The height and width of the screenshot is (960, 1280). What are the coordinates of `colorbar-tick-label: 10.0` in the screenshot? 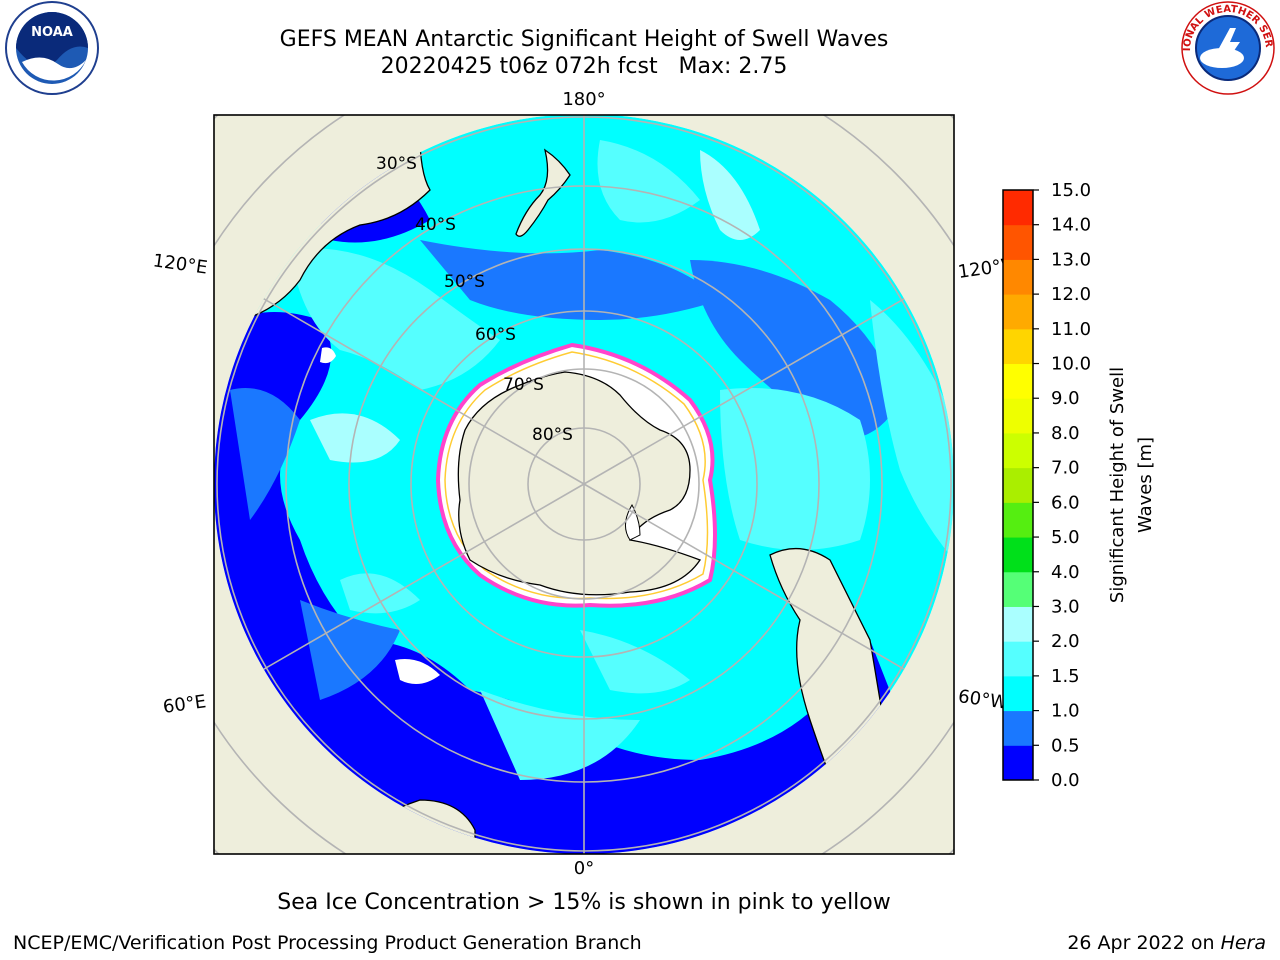 It's located at (1071, 364).